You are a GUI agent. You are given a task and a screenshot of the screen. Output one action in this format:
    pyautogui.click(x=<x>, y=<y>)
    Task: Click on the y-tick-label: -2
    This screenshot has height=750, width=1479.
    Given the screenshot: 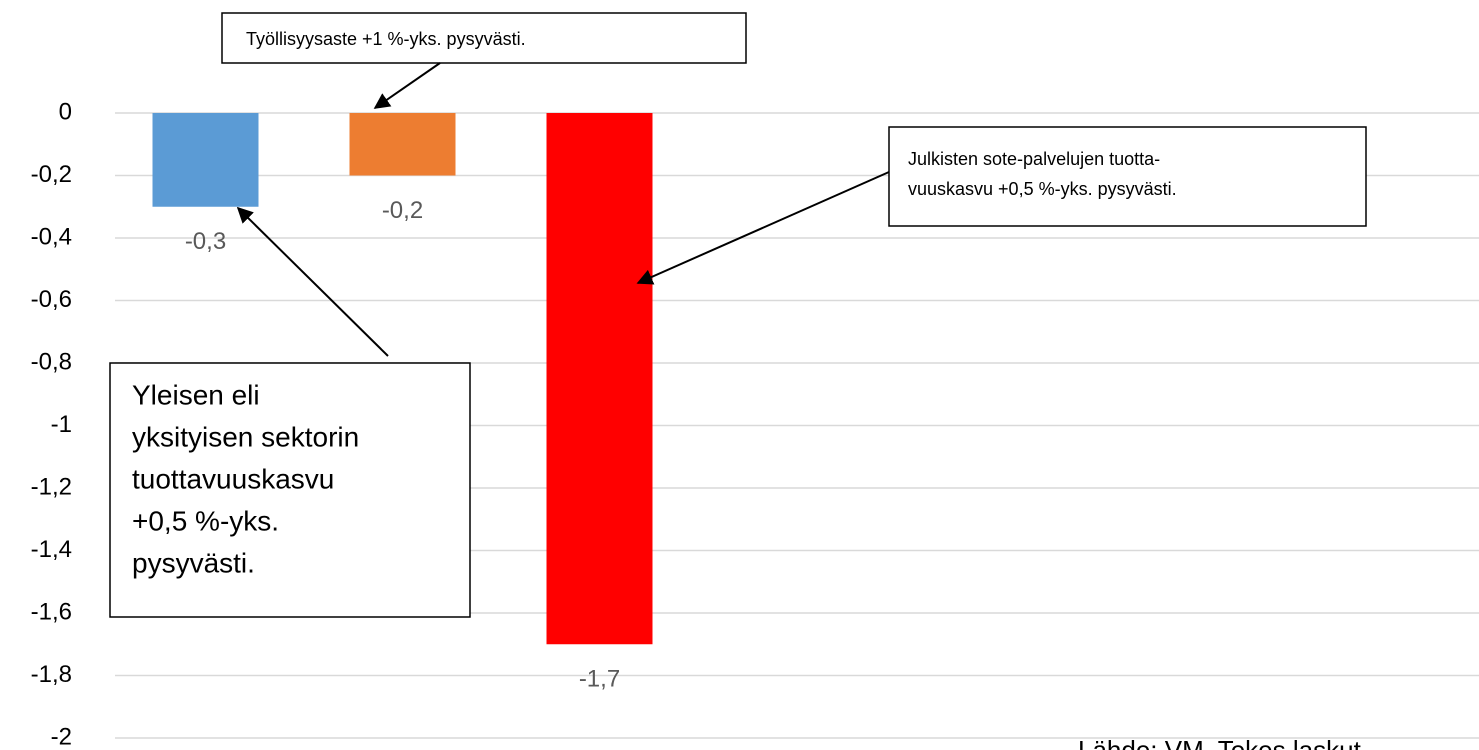 What is the action you would take?
    pyautogui.click(x=61, y=736)
    